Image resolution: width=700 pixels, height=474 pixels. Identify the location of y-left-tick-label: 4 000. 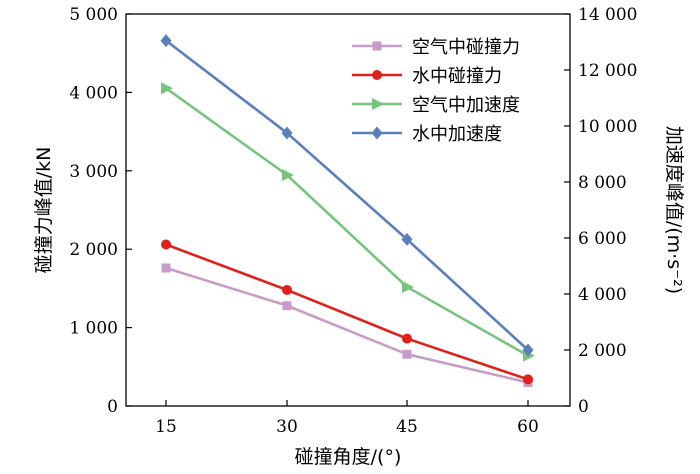
(93, 93).